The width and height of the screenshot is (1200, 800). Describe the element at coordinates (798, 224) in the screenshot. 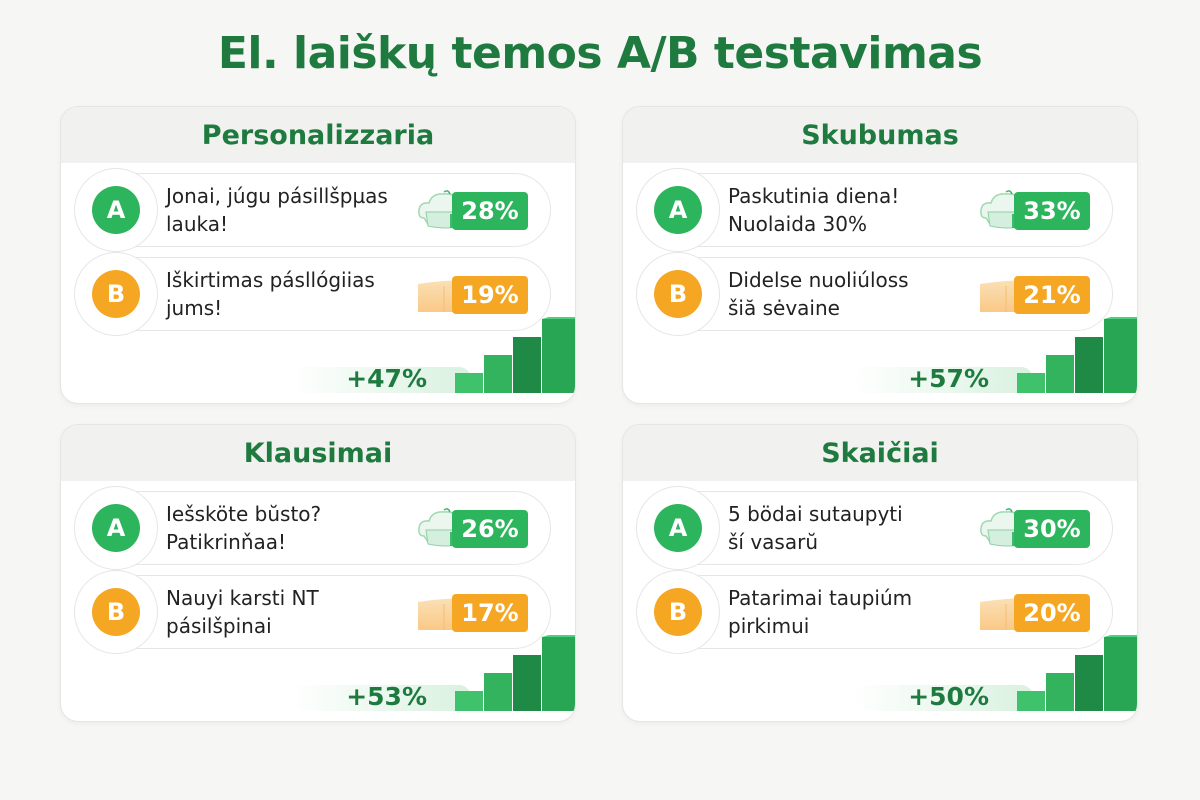

I see `subject-line-2: Nuolaida 30%` at that location.